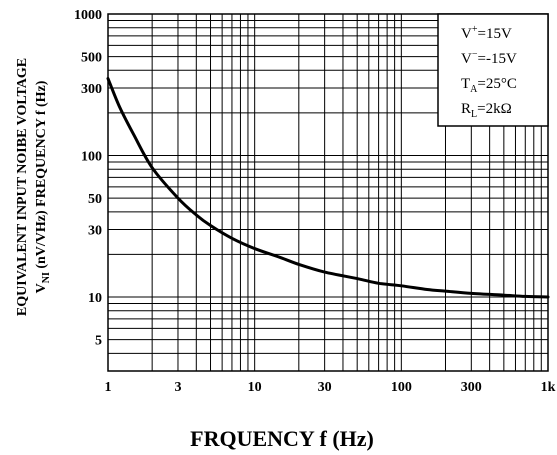 The image size is (557, 455). What do you see at coordinates (95, 298) in the screenshot?
I see `y-tick-label: 10` at bounding box center [95, 298].